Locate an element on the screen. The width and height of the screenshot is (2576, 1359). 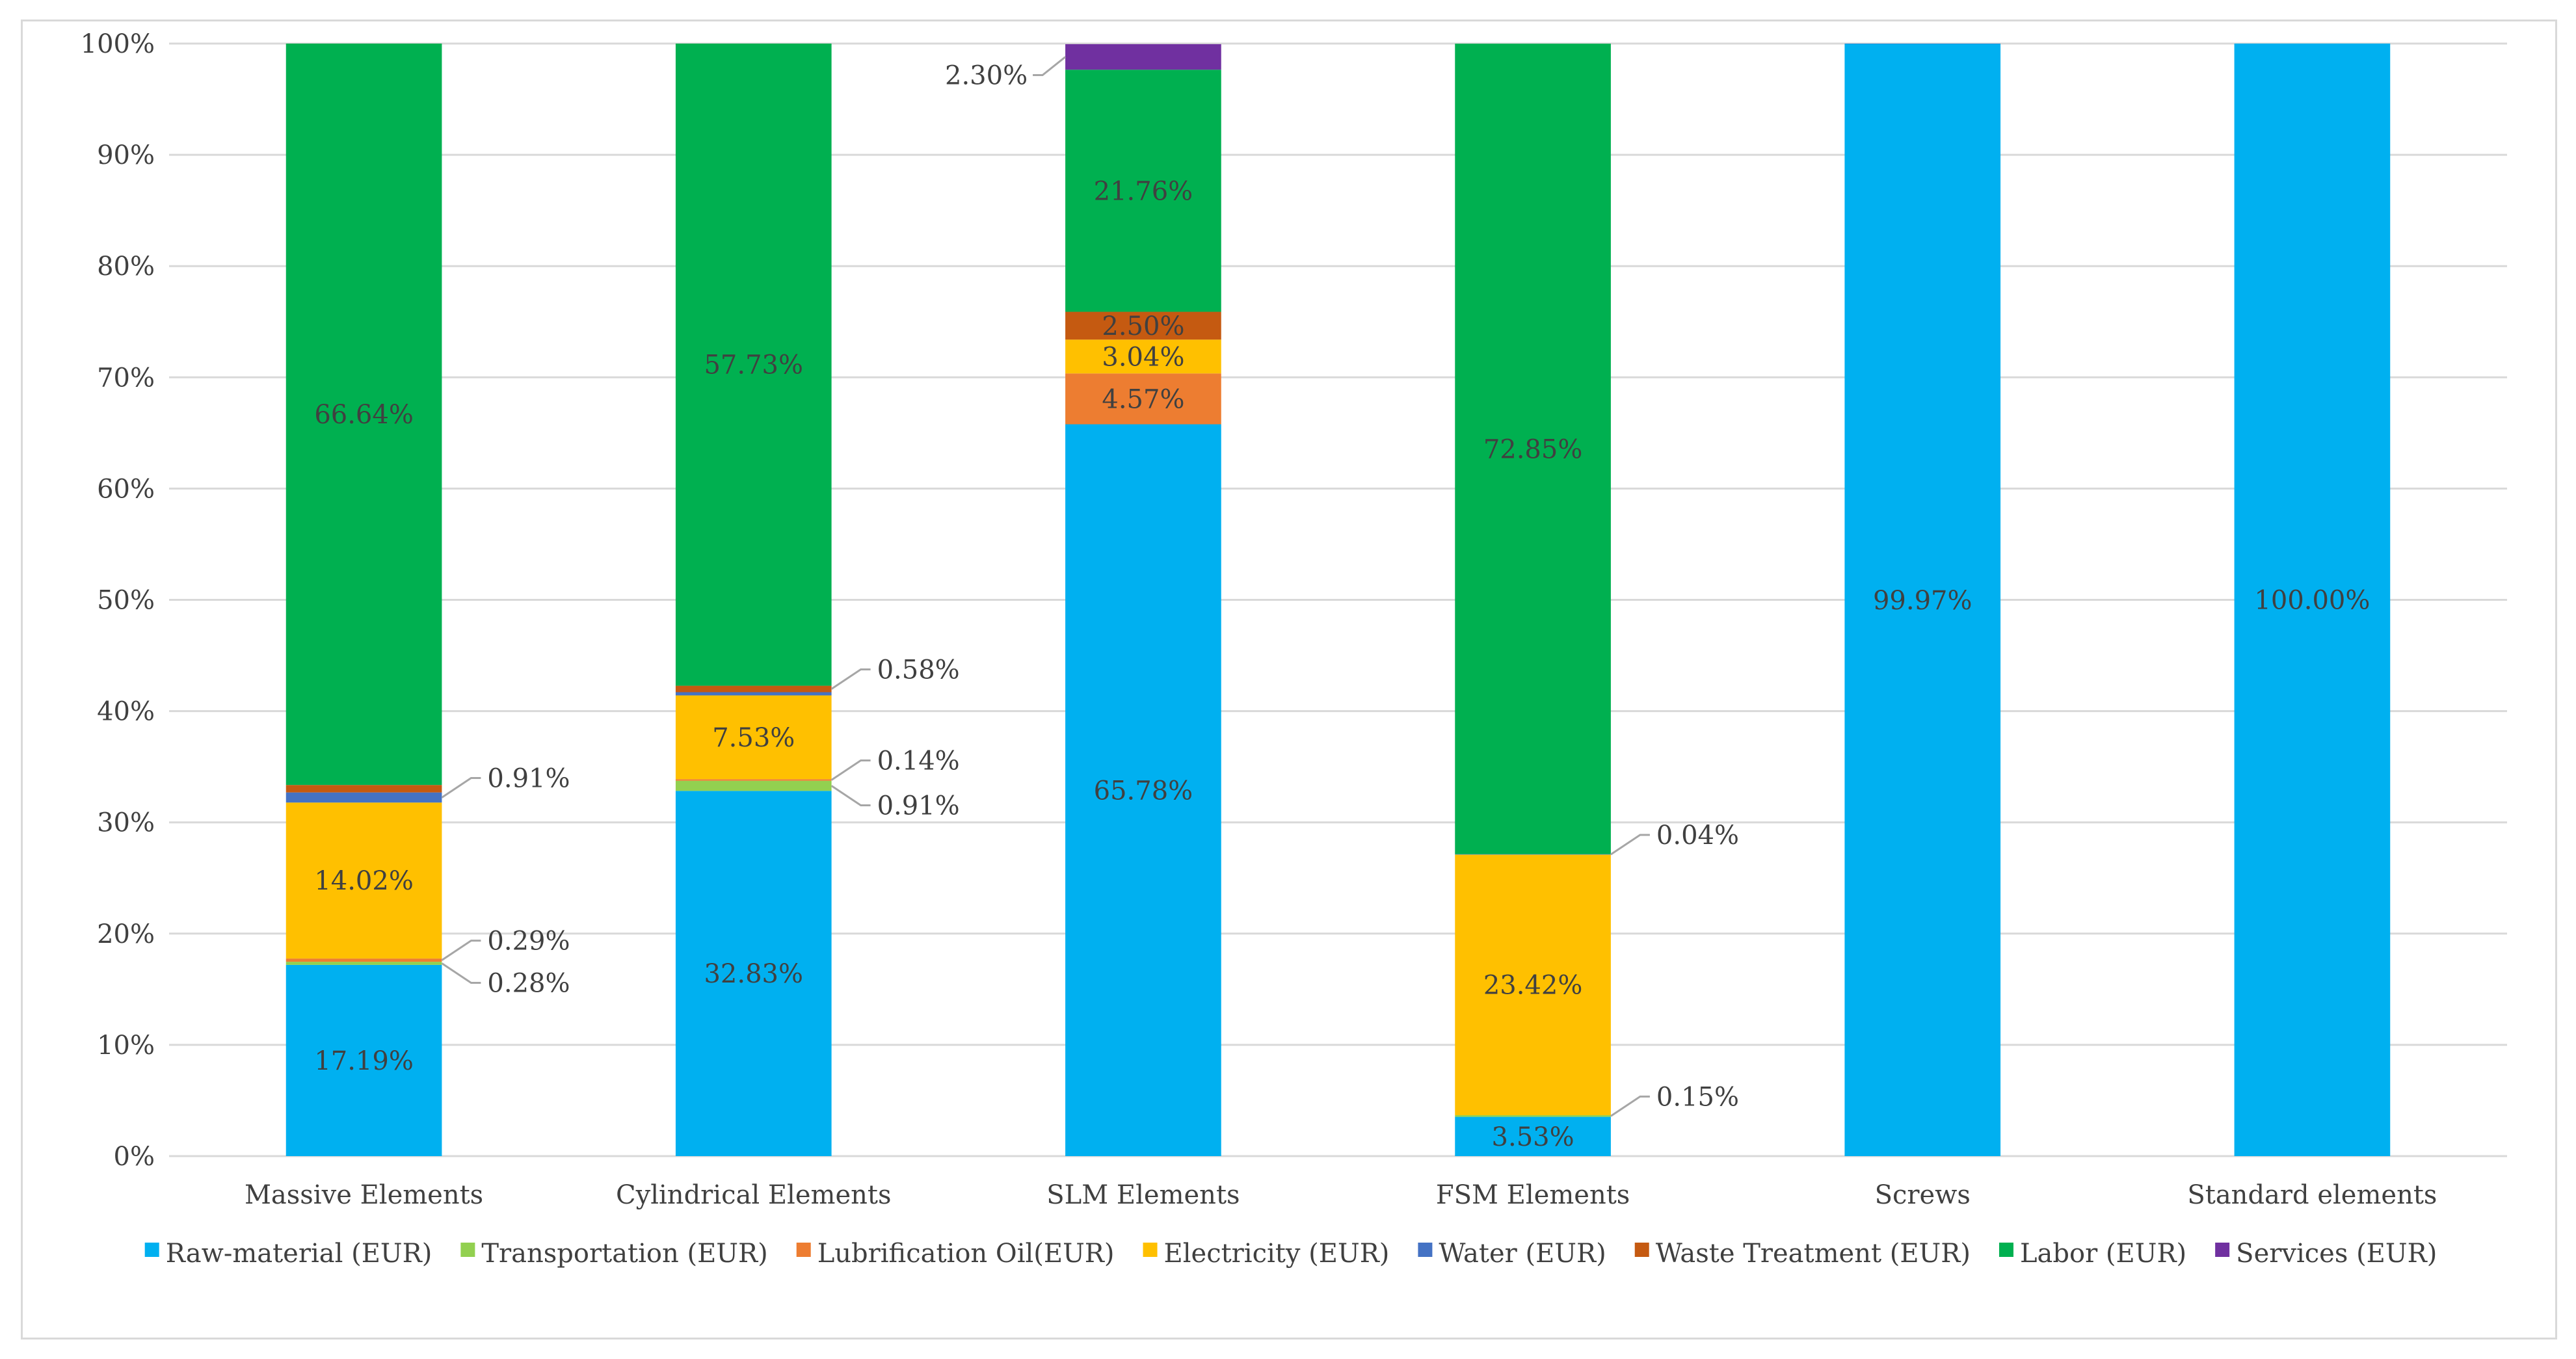
data-label: 0.15% is located at coordinates (1697, 1097).